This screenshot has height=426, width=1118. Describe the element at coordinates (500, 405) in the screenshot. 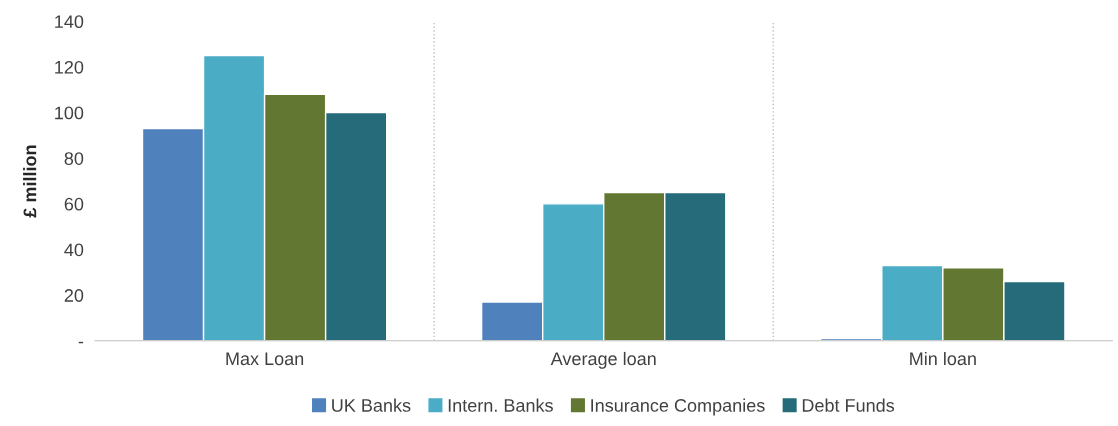

I see `legend-label: Intern. Banks` at that location.